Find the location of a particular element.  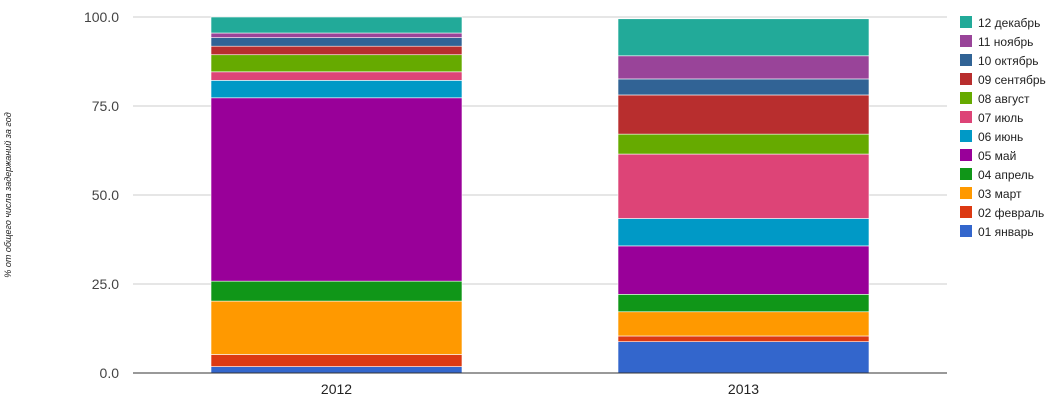

legend-entry: 05 май is located at coordinates (997, 156).